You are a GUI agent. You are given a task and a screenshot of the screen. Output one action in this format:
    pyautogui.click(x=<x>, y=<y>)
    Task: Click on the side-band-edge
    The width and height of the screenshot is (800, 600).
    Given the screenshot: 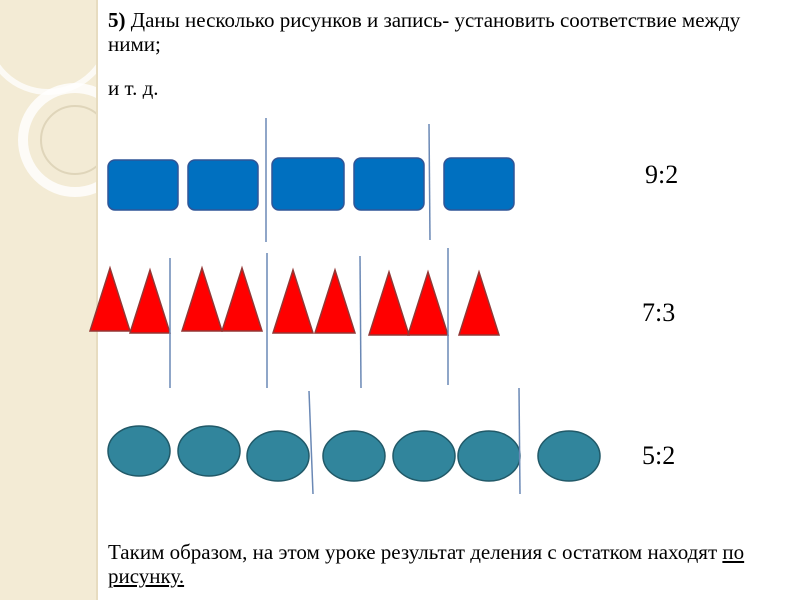 What is the action you would take?
    pyautogui.click(x=97, y=300)
    